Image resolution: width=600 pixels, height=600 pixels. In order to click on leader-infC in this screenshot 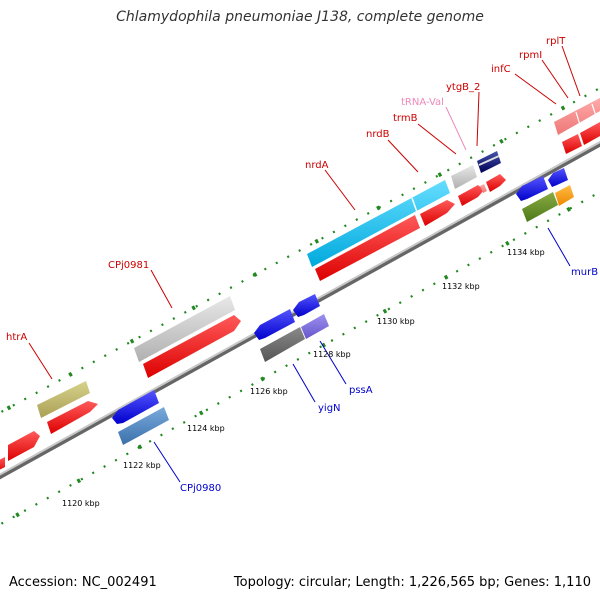, I will do `click(535, 89)`.